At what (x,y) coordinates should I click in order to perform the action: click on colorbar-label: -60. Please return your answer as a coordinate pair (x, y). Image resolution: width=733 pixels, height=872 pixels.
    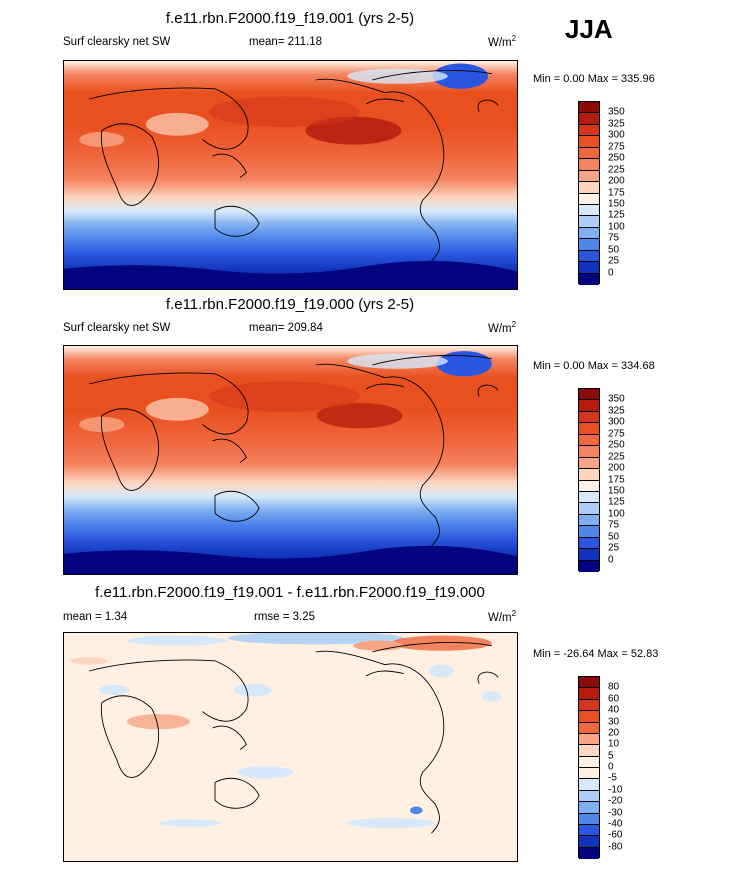
    Looking at the image, I should click on (615, 835).